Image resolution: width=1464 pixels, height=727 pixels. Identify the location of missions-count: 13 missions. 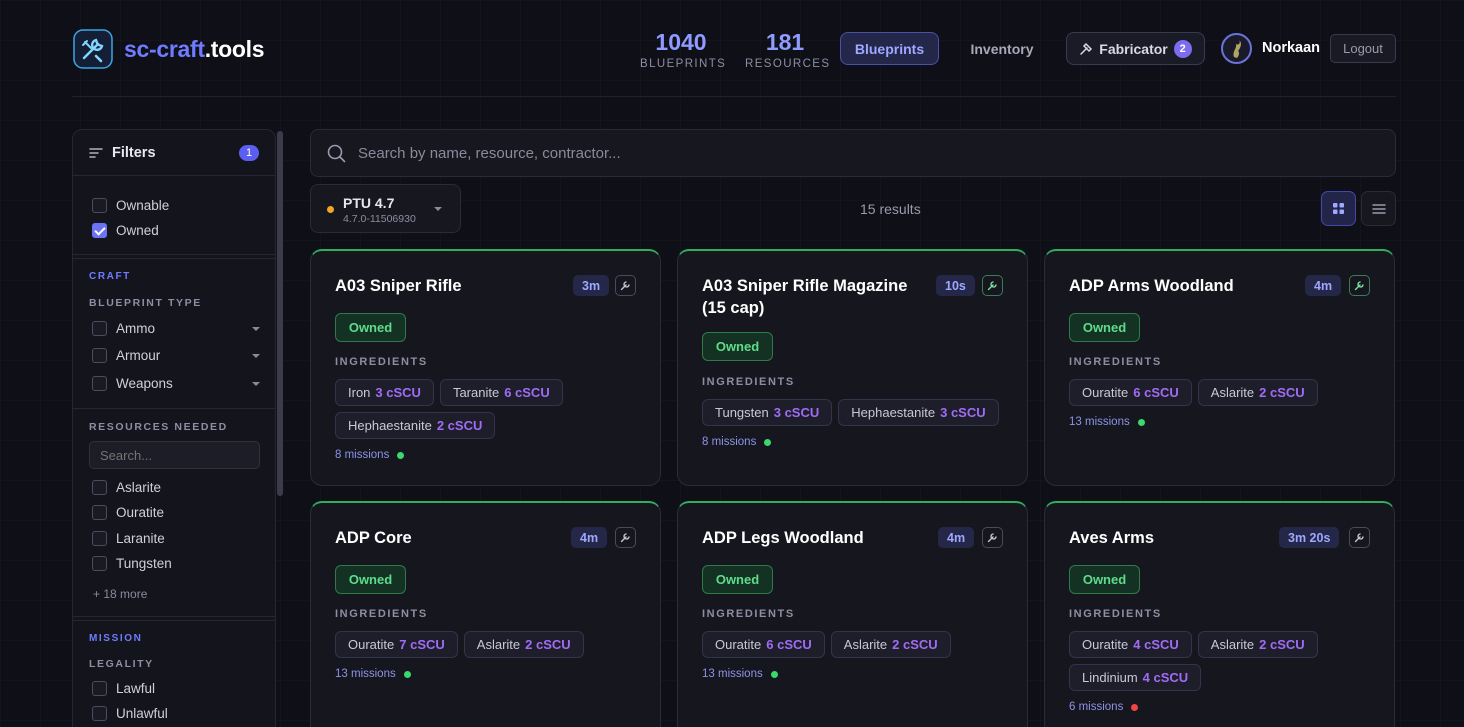
(732, 674).